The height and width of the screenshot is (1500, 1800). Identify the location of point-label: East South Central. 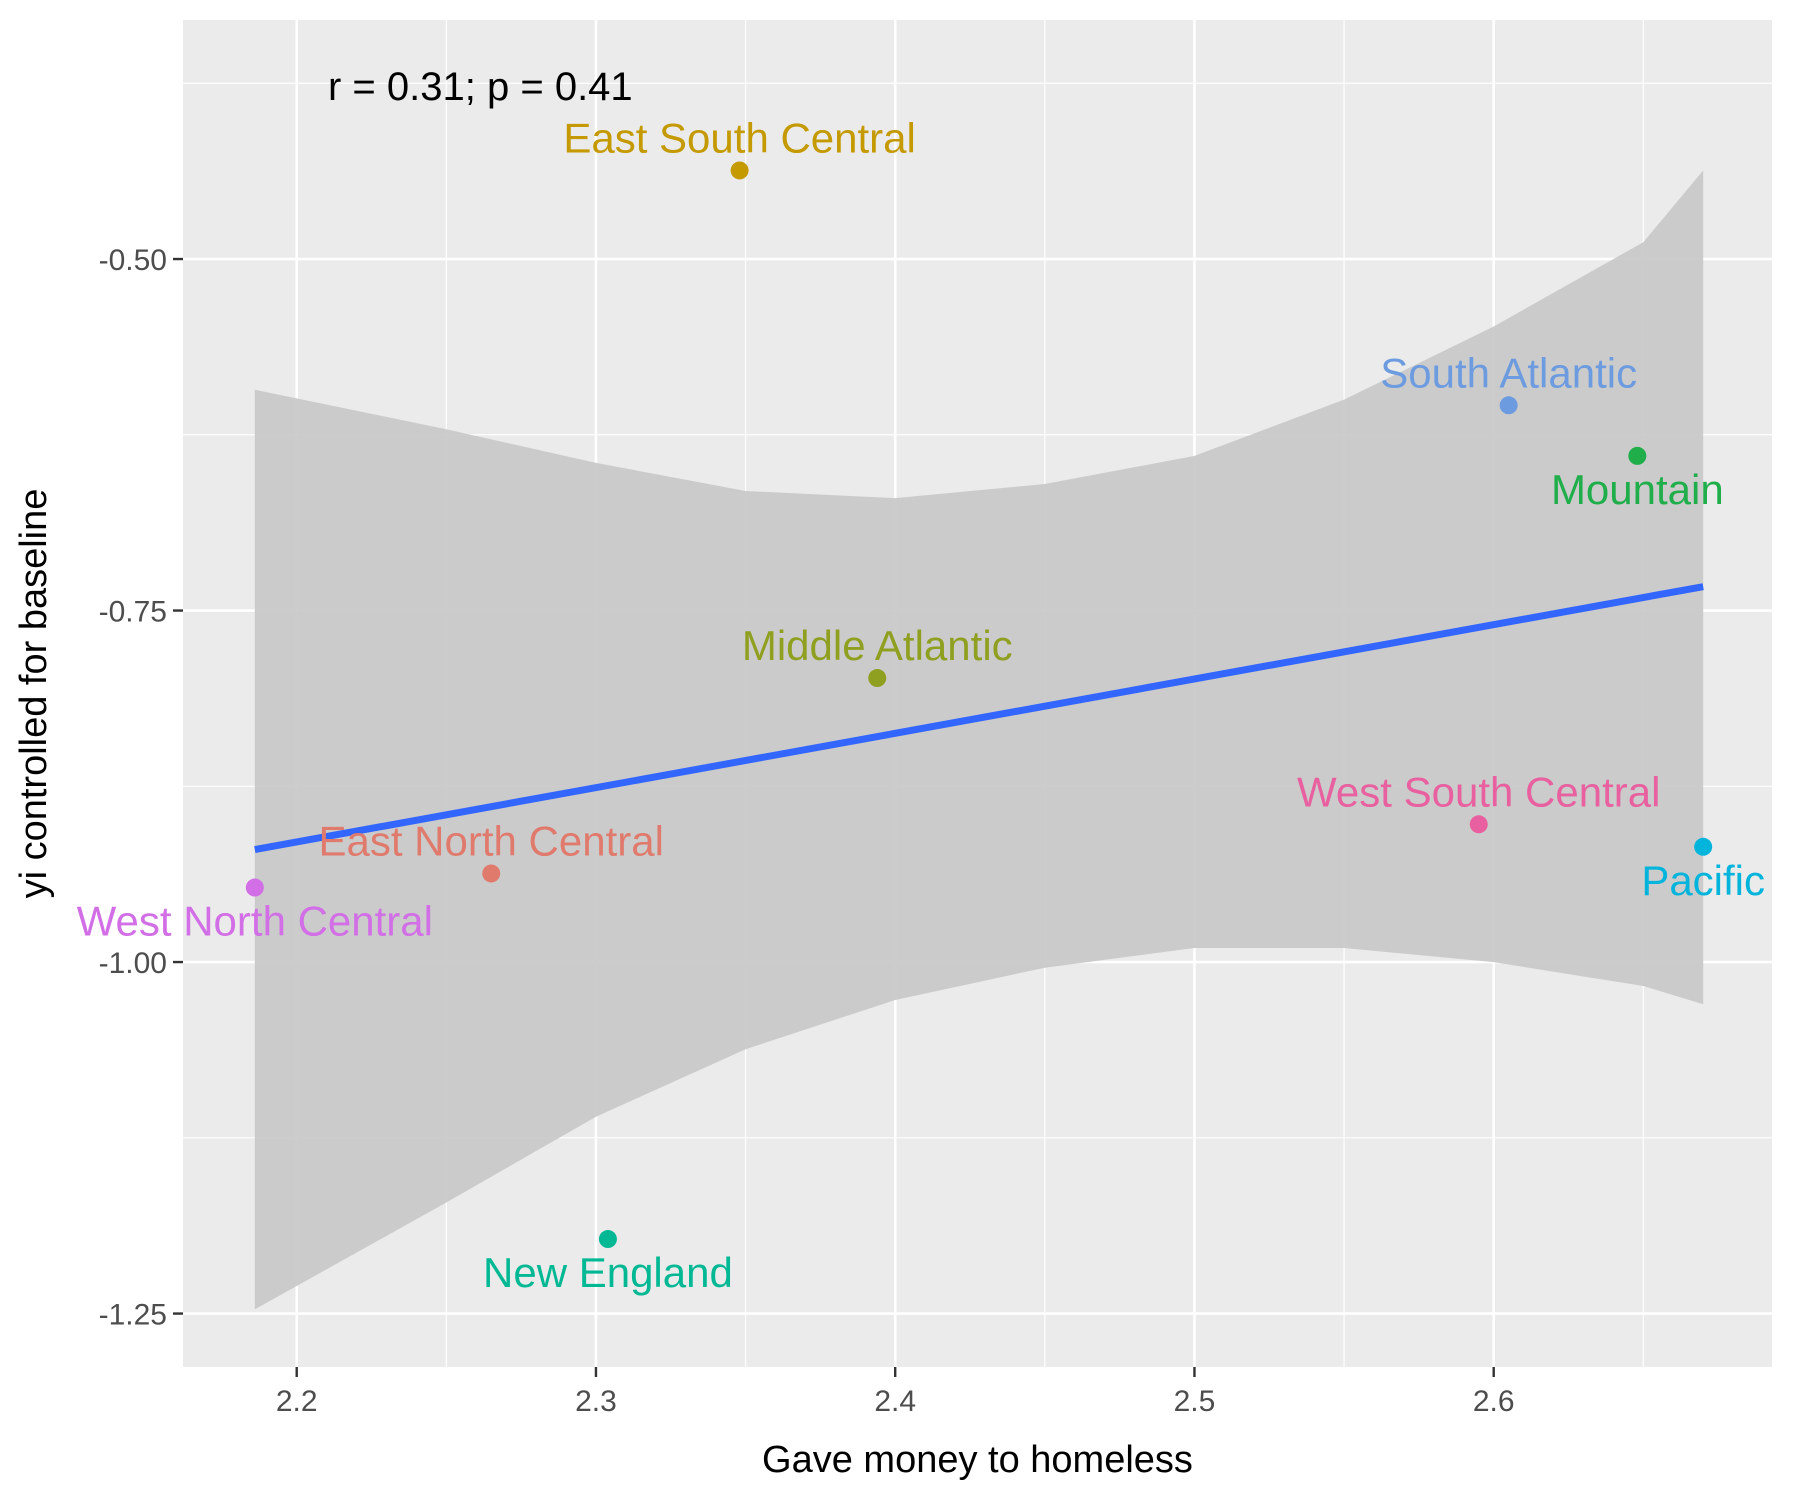
(739, 137).